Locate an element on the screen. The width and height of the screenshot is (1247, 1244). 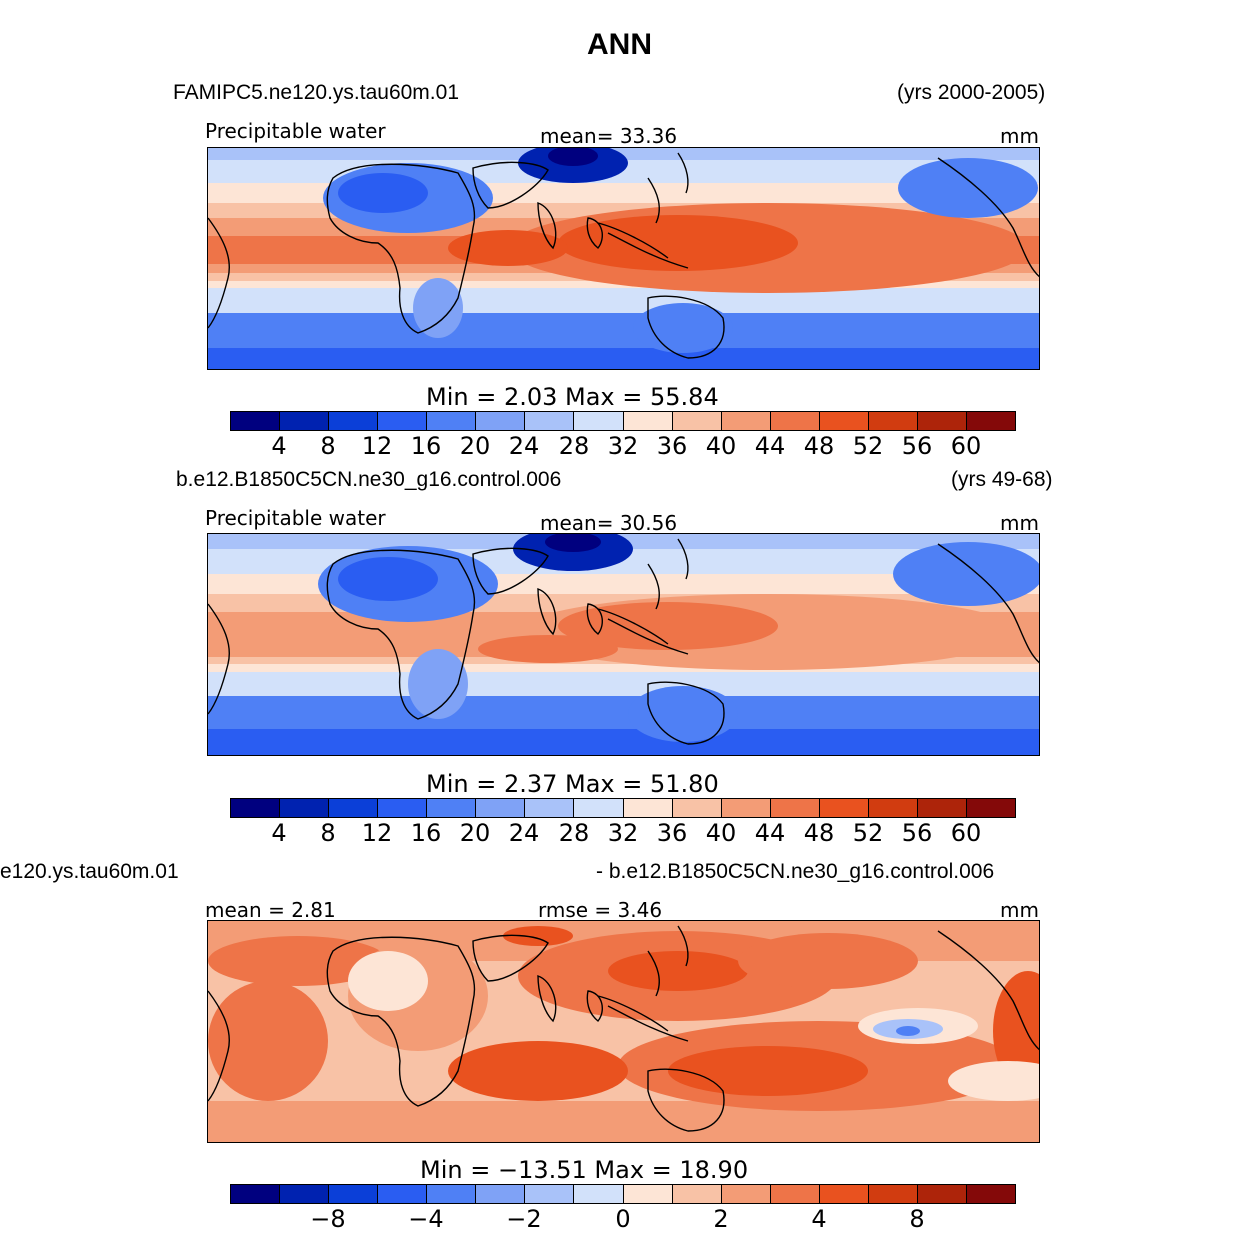
panel-3-tick: −8 is located at coordinates (328, 1219).